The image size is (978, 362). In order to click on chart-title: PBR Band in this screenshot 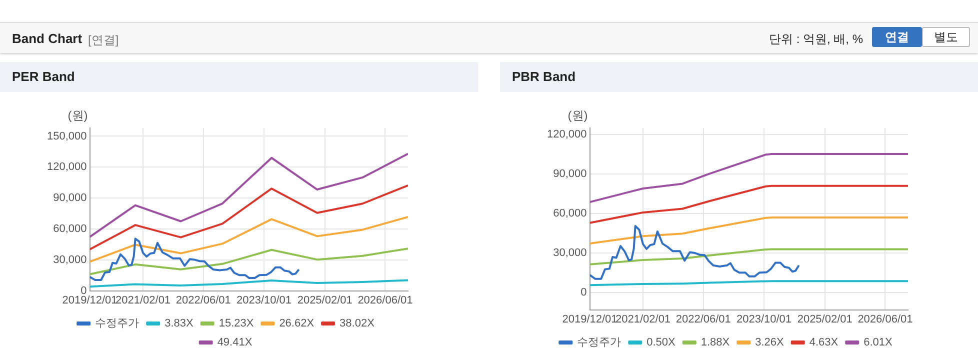, I will do `click(739, 77)`.